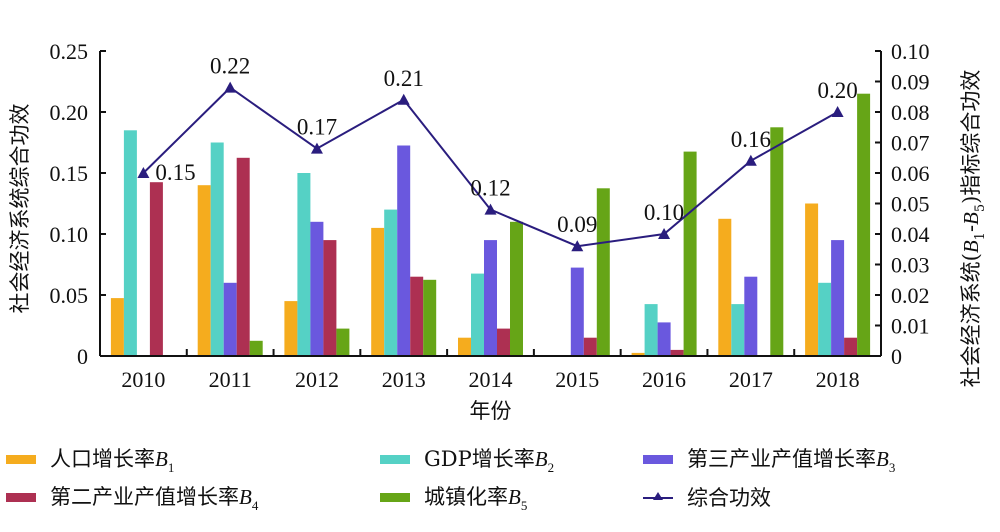 This screenshot has height=532, width=1000. What do you see at coordinates (603, 272) in the screenshot?
I see `bar-5-2015` at bounding box center [603, 272].